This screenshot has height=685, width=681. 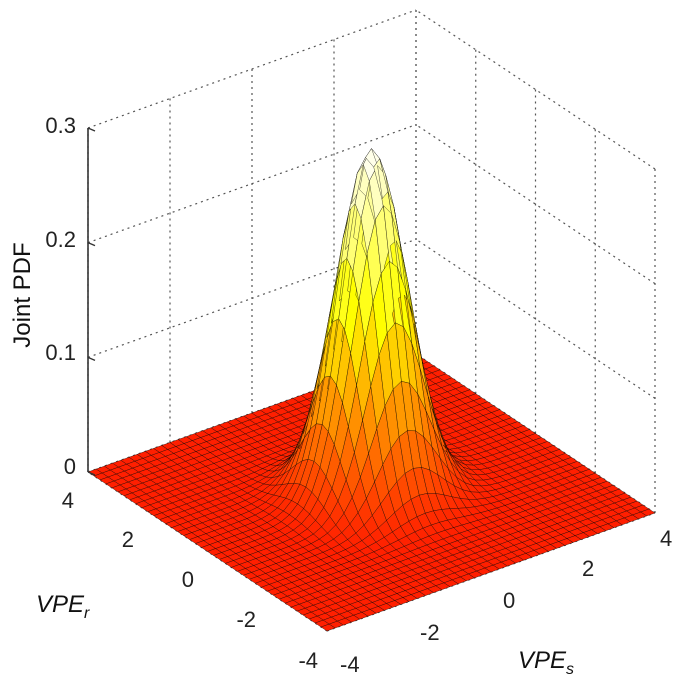 I want to click on axes, so click(x=91, y=301).